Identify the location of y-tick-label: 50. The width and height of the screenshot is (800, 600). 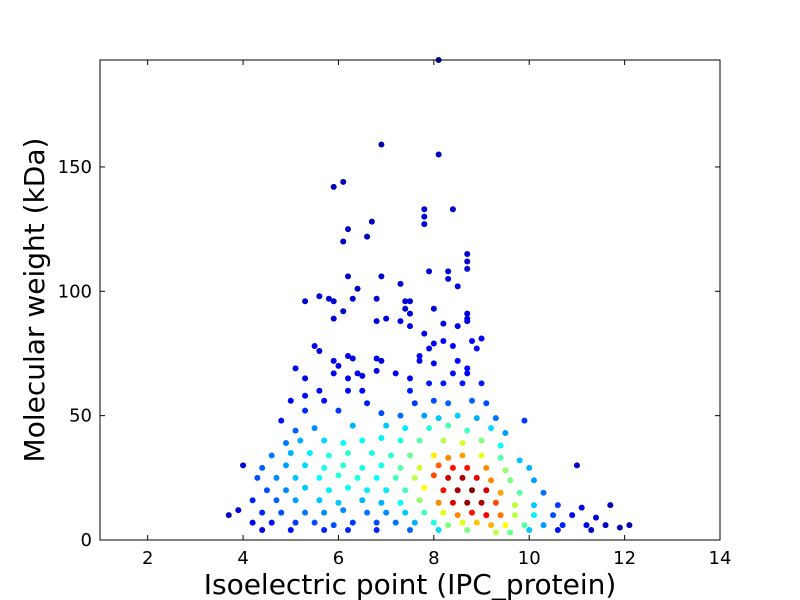
(80, 416).